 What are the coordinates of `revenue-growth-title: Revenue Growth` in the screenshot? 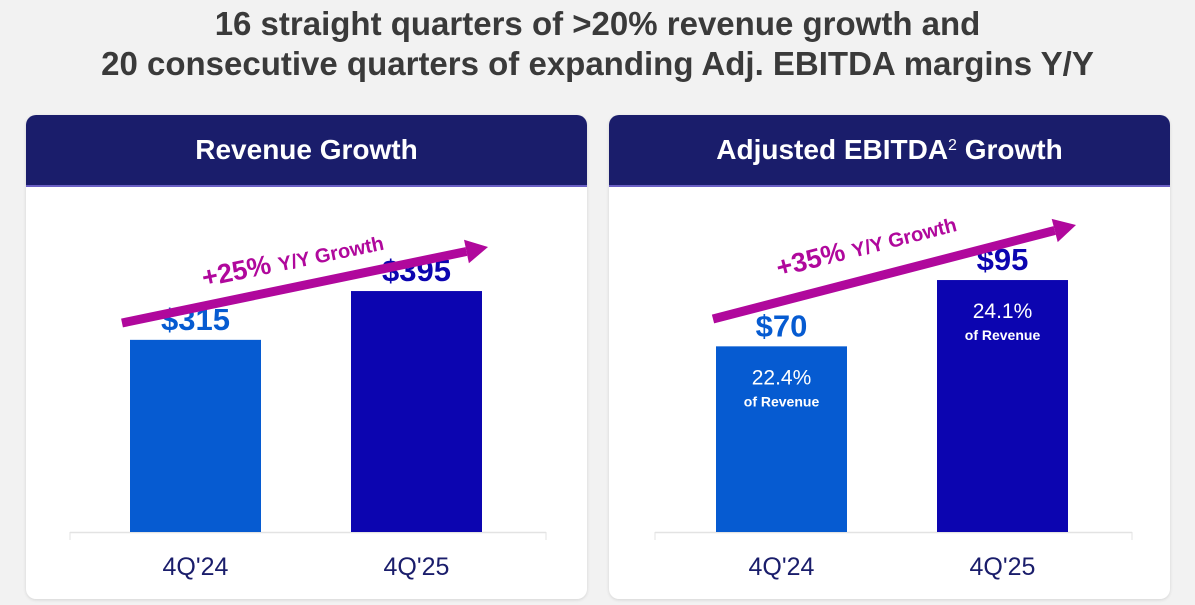 It's located at (306, 149).